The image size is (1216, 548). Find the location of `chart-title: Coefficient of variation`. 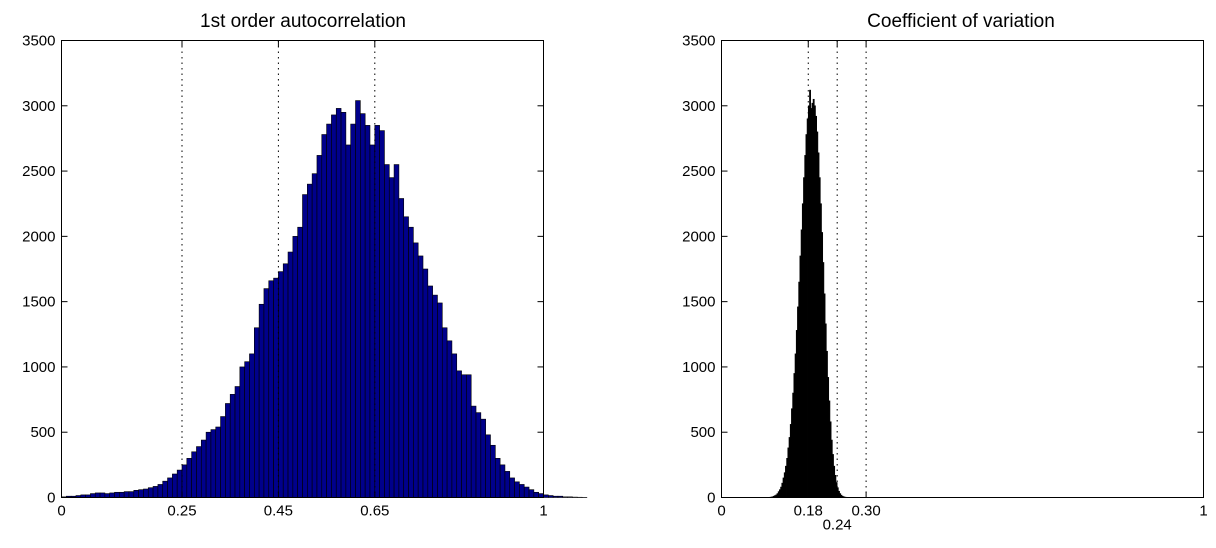

chart-title: Coefficient of variation is located at coordinates (961, 21).